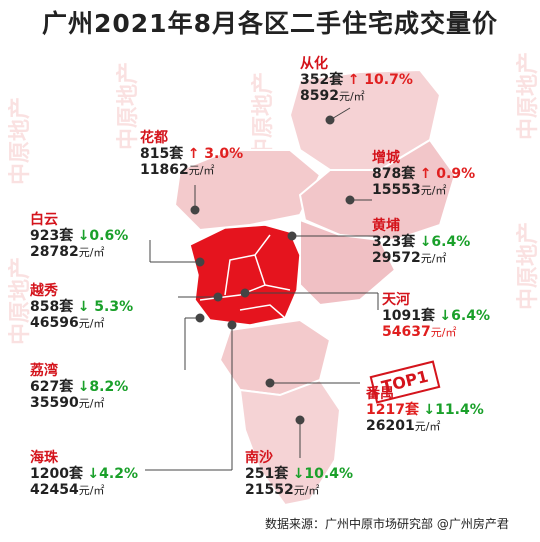 The width and height of the screenshot is (540, 542). What do you see at coordinates (192, 154) in the screenshot?
I see `district-label-huadu: 花都 815套 ↑ 3.0% 11862元/㎡` at bounding box center [192, 154].